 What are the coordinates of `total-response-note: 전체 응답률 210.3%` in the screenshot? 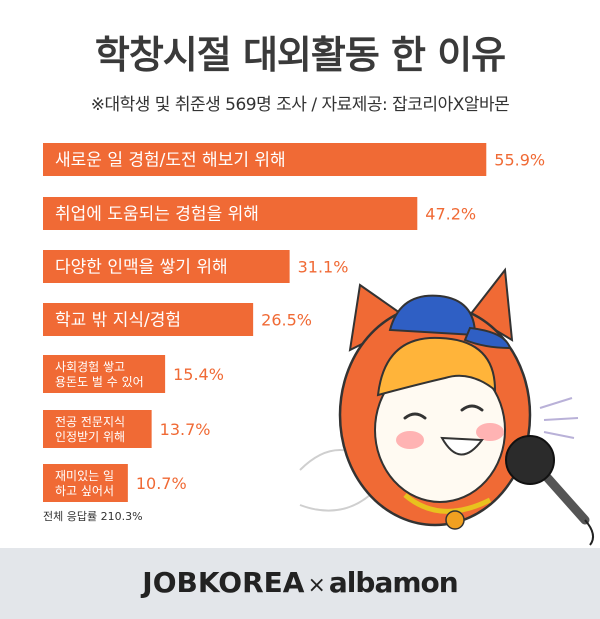 It's located at (93, 516).